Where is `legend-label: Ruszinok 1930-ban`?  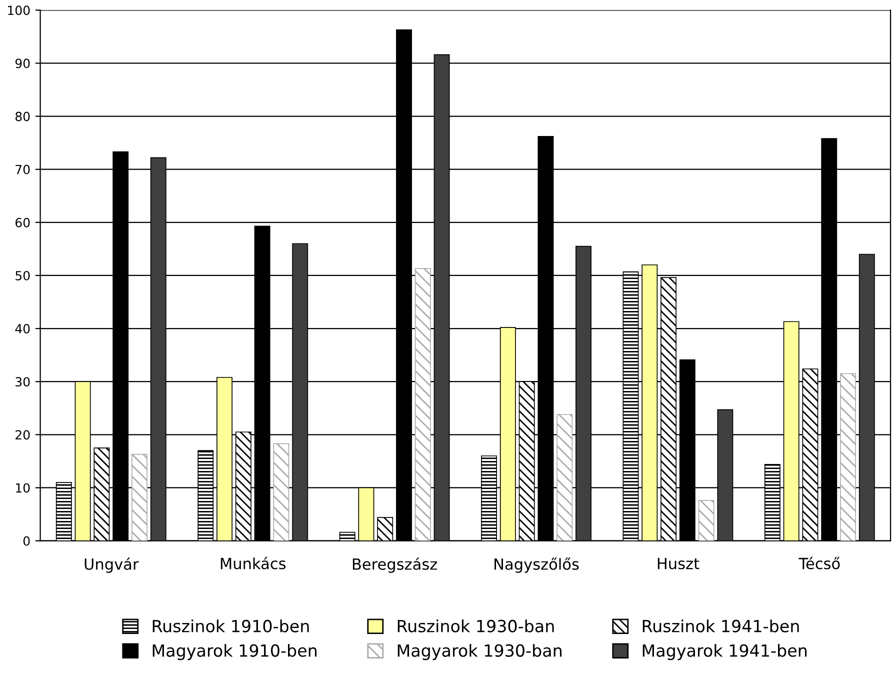
legend-label: Ruszinok 1930-ban is located at coordinates (476, 625).